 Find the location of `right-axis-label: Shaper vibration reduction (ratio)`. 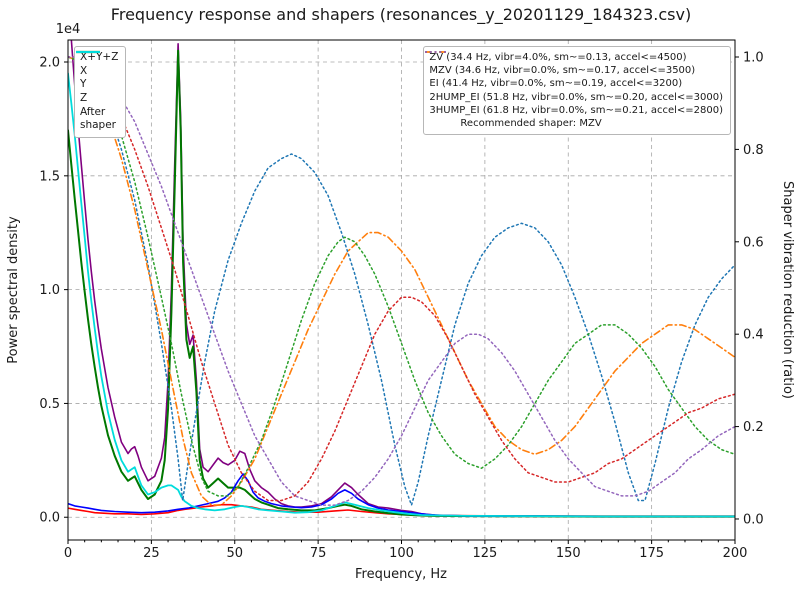

right-axis-label: Shaper vibration reduction (ratio) is located at coordinates (787, 290).